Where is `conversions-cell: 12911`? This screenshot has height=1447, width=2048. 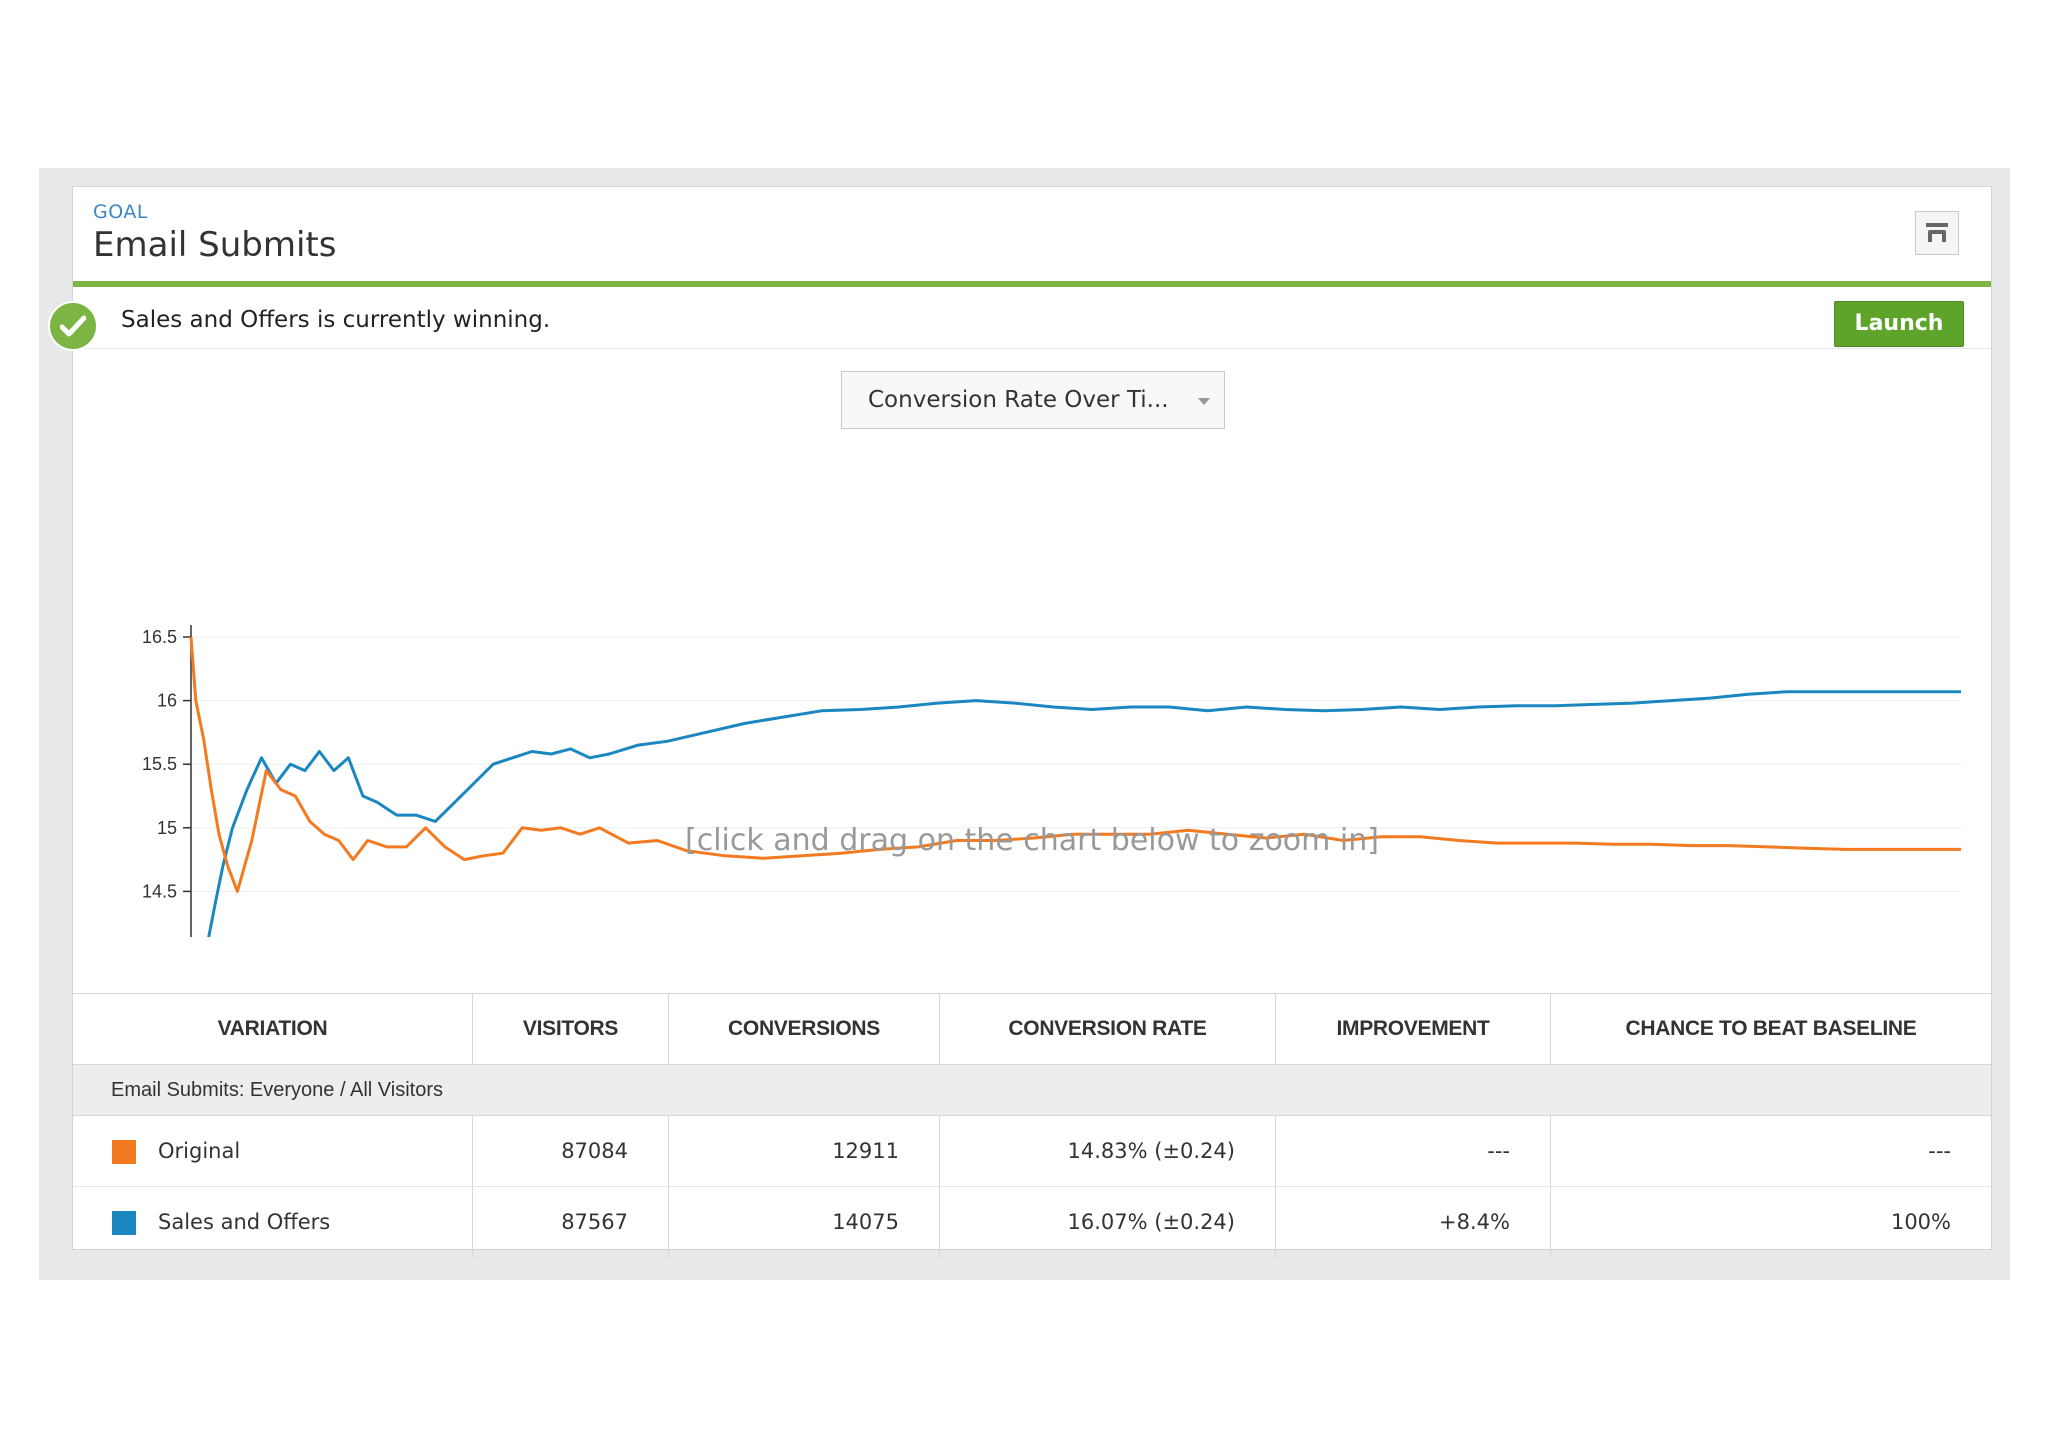
conversions-cell: 12911 is located at coordinates (804, 1151).